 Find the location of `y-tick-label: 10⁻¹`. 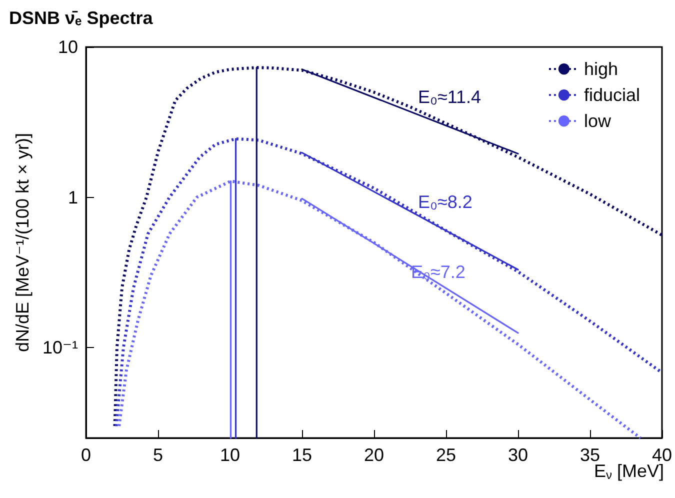

y-tick-label: 10⁻¹ is located at coordinates (60, 348).